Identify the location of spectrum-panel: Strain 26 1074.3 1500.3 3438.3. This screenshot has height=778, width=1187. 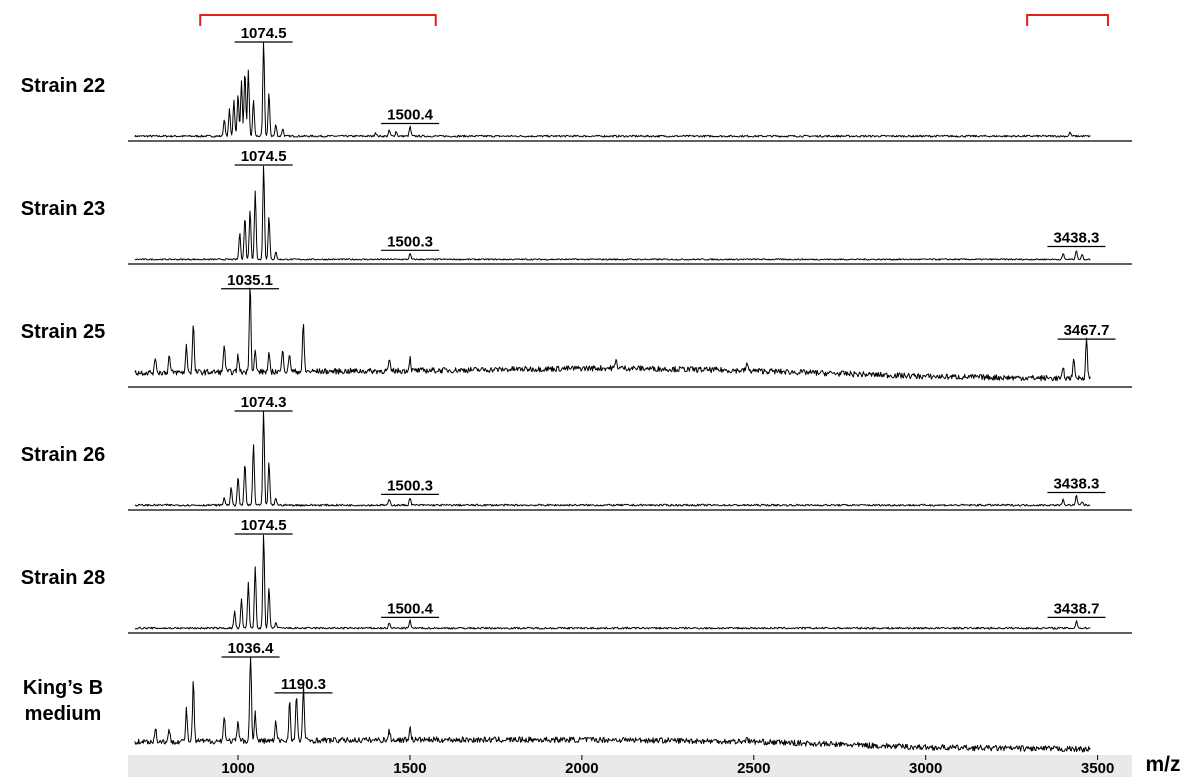
(576, 452).